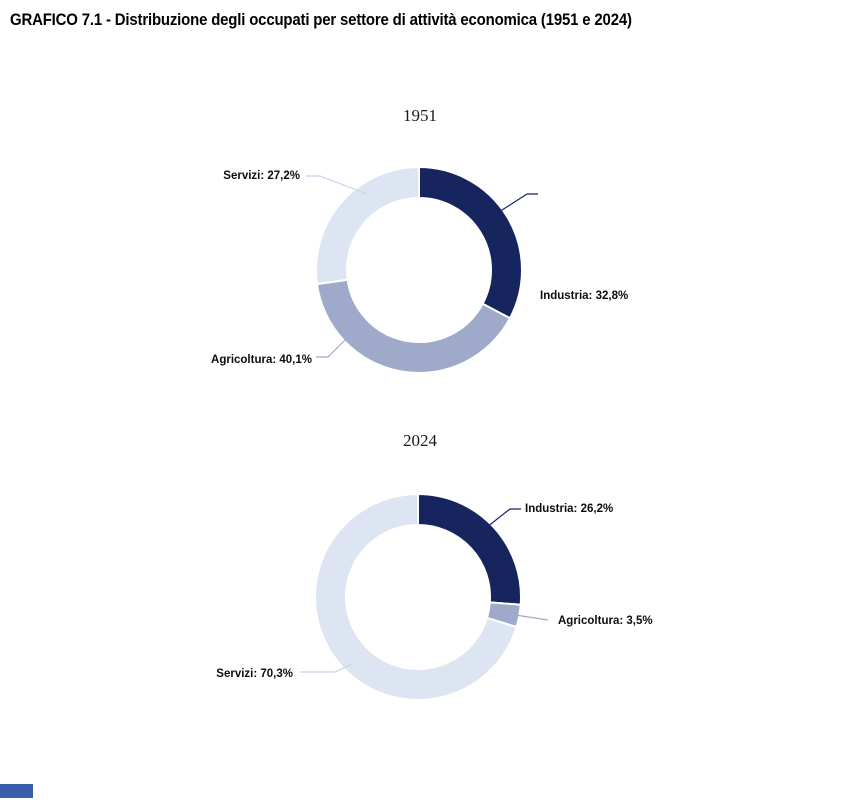  What do you see at coordinates (584, 296) in the screenshot?
I see `data-label-industria-1951: Industria: 32,8%` at bounding box center [584, 296].